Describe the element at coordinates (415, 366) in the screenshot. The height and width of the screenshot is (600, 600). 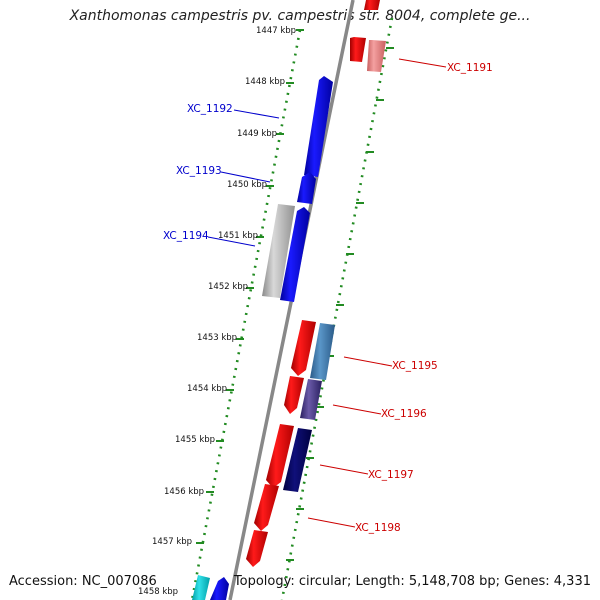
I see `gene-label-xc-1195: XC_1195` at that location.